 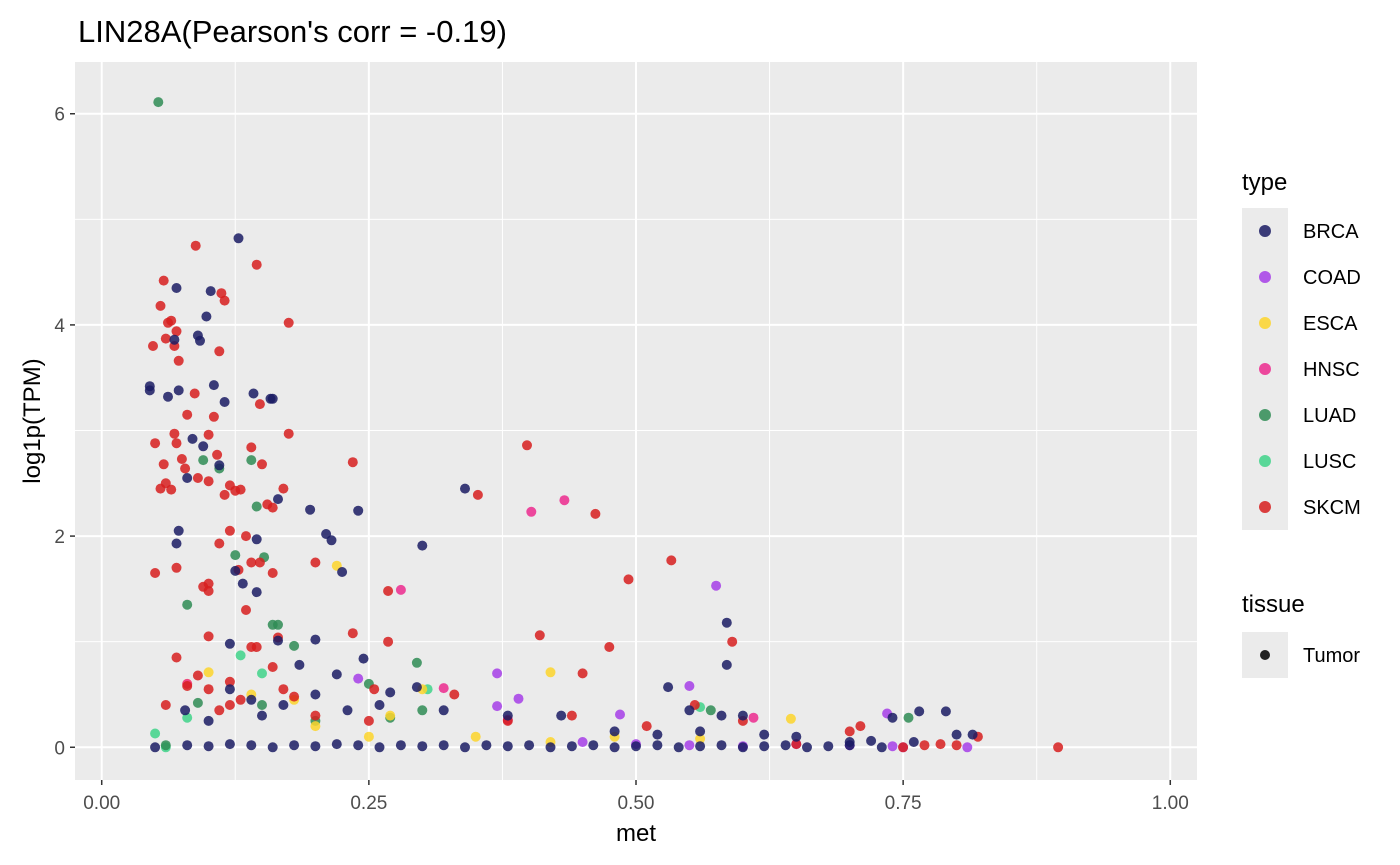 I want to click on legend-key-skcm, so click(x=1265, y=507).